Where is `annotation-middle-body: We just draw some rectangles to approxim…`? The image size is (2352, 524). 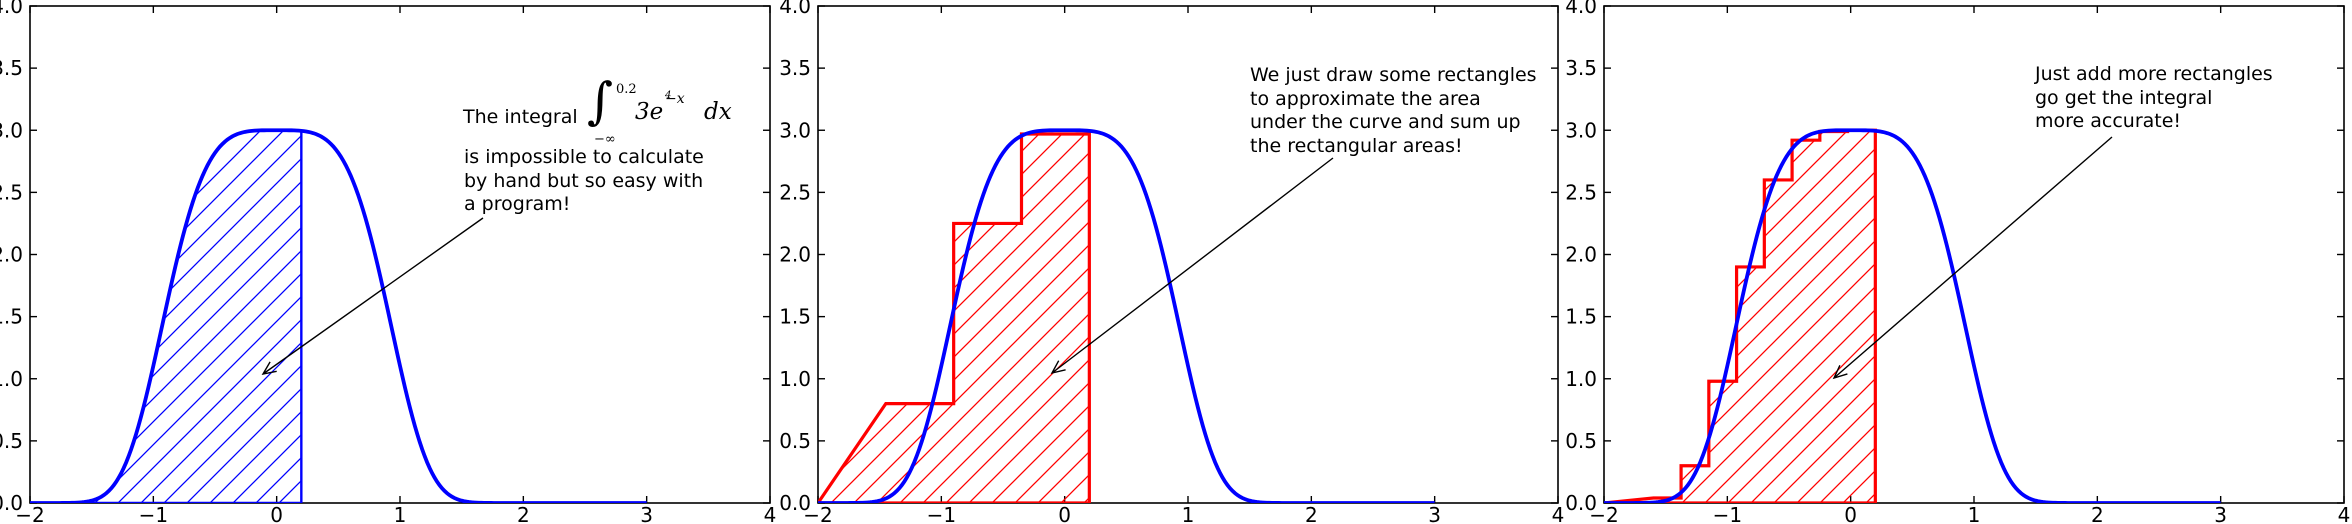
annotation-middle-body: We just draw some rectangles to approxim… is located at coordinates (1393, 110).